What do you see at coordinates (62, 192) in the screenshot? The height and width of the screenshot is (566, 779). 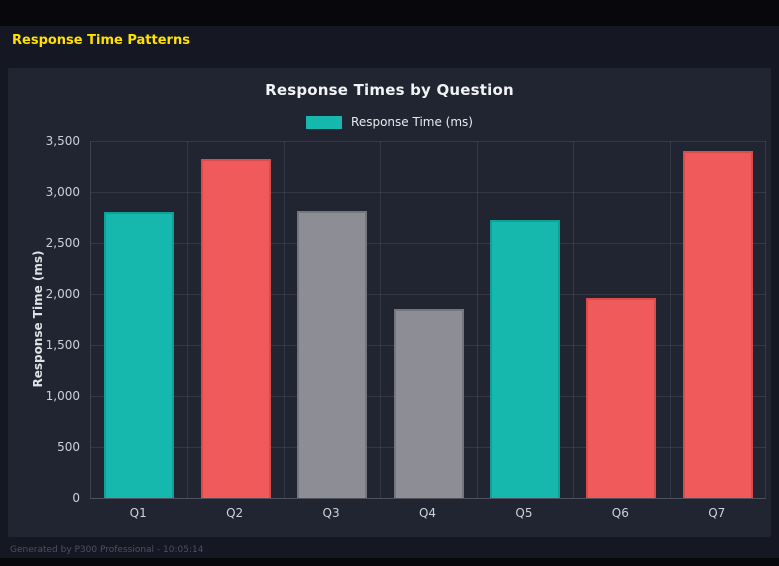 I see `y-tick-label: 3,000` at bounding box center [62, 192].